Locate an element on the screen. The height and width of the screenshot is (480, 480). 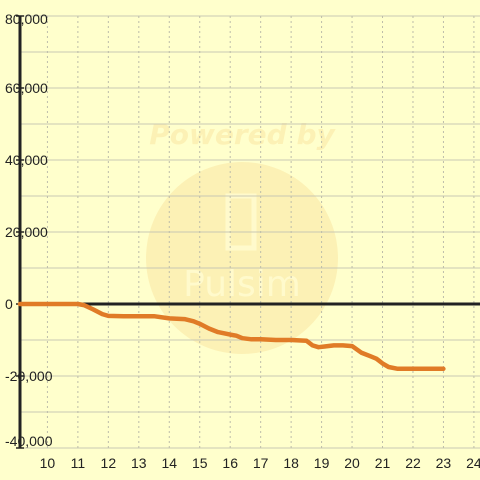
x-tick-label: 12 is located at coordinates (109, 463).